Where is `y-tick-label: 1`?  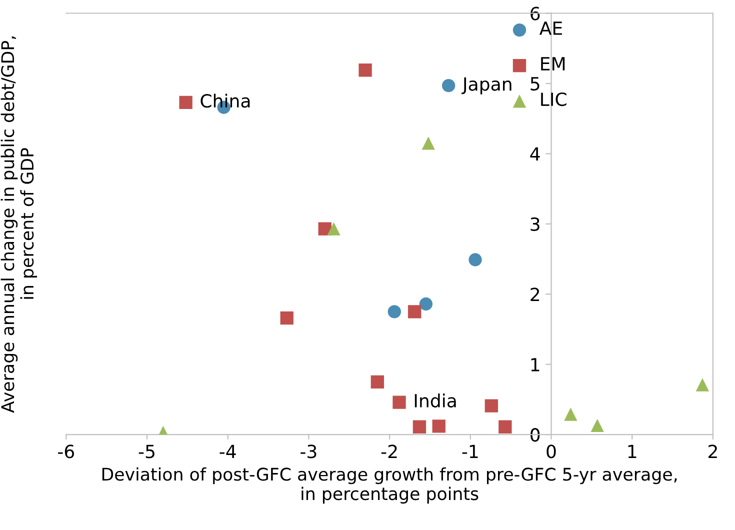 y-tick-label: 1 is located at coordinates (535, 365).